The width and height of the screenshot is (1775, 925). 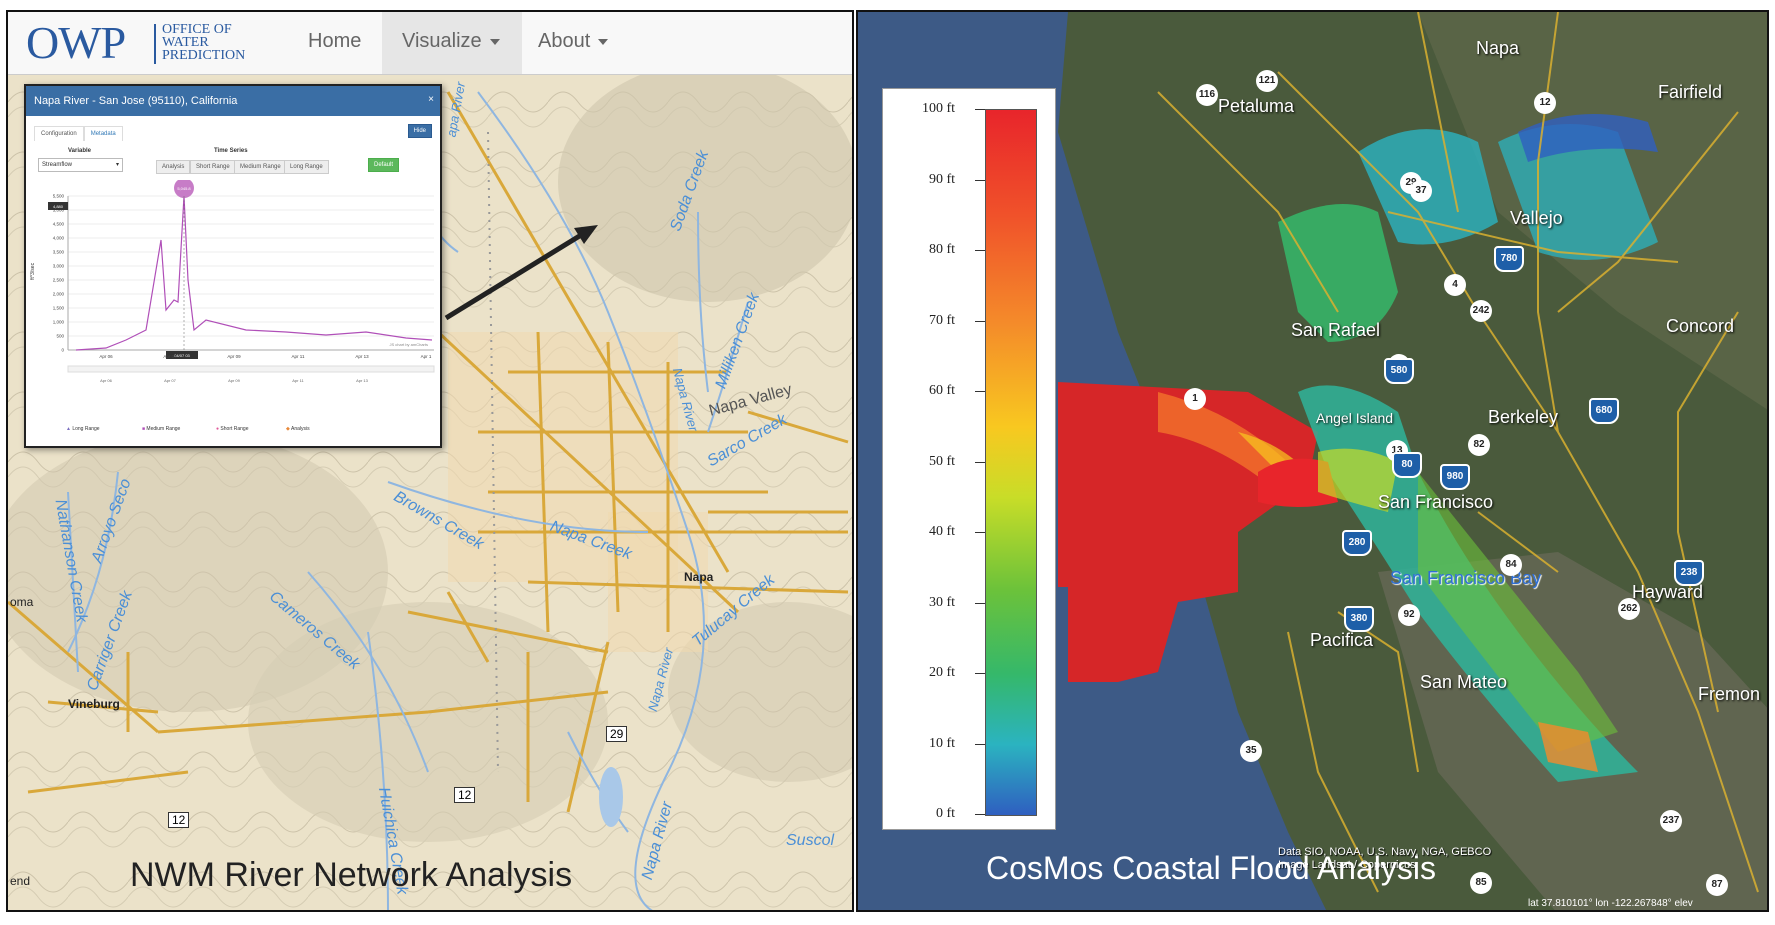 I want to click on place-label: Napa, so click(x=1498, y=48).